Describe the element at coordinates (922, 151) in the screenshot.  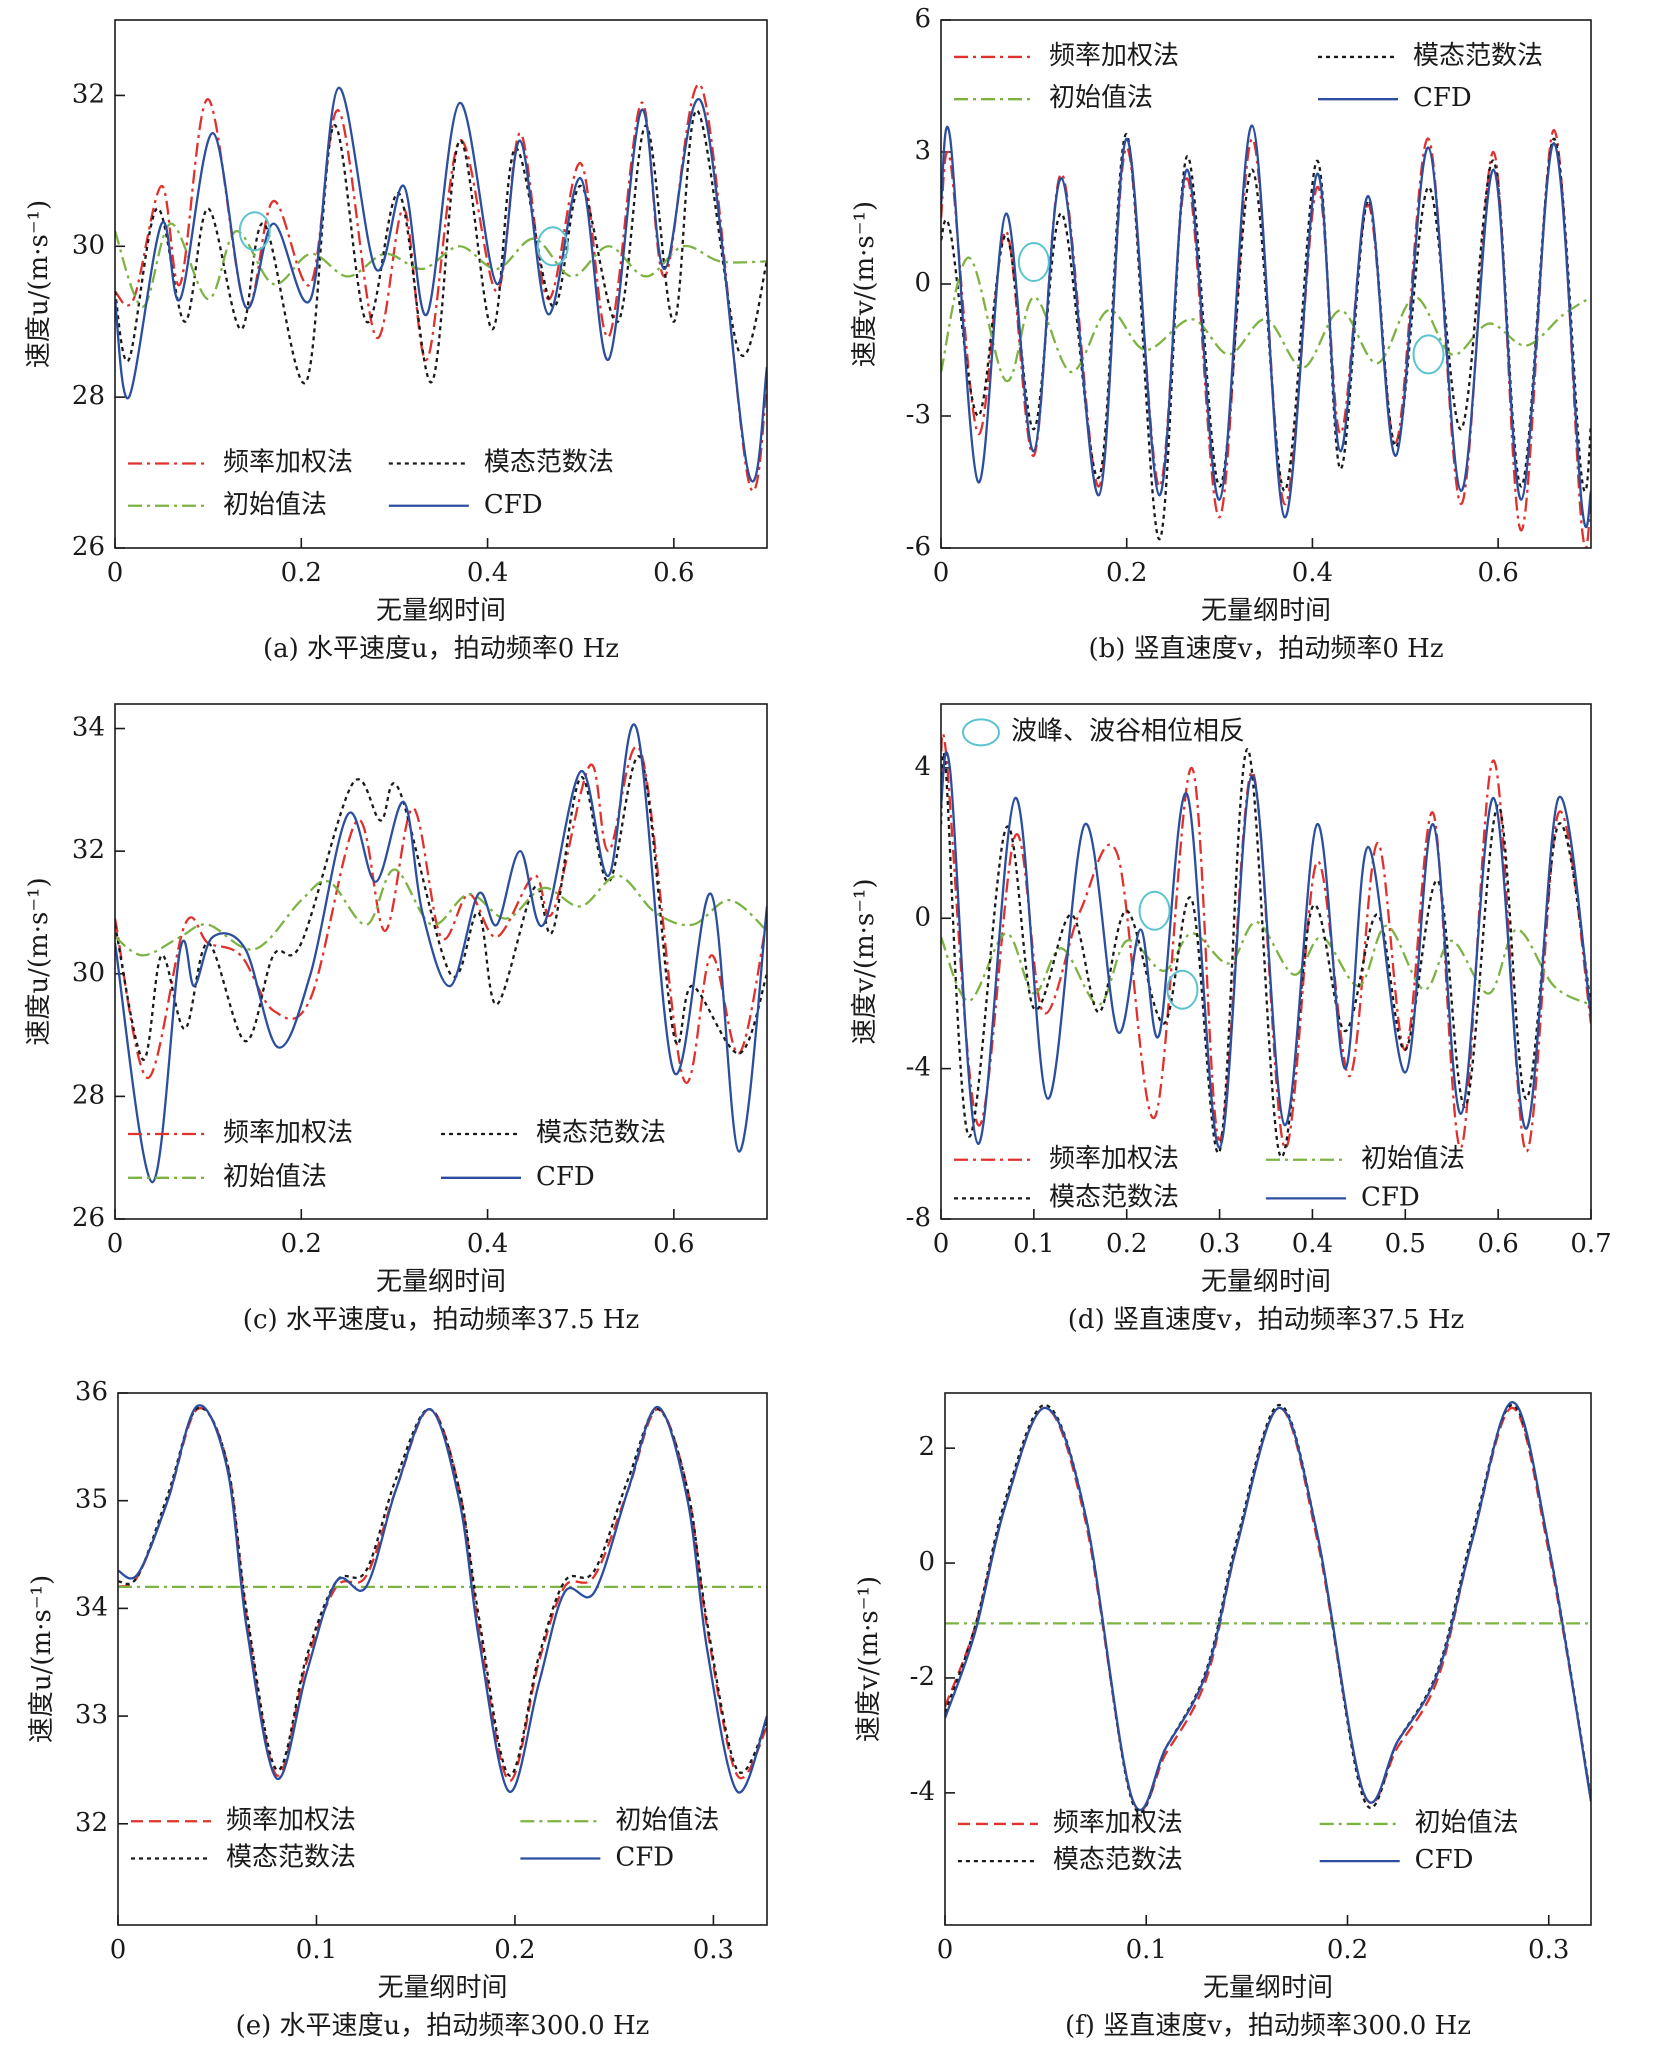
I see `y-tick-label: 3` at that location.